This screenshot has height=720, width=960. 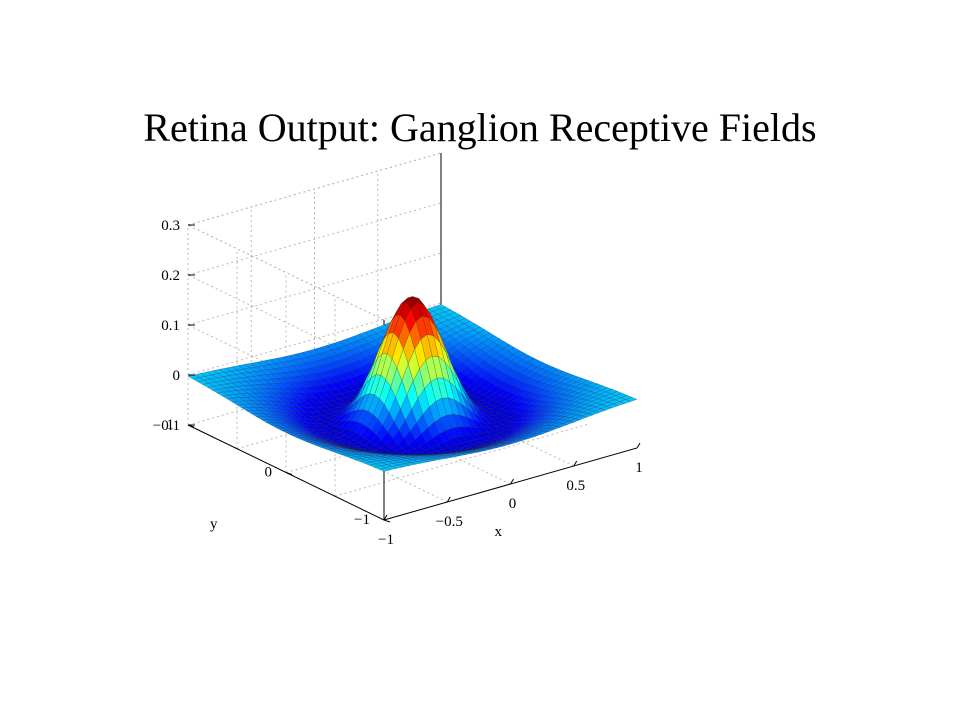 What do you see at coordinates (362, 520) in the screenshot?
I see `y-tick-label: −1` at bounding box center [362, 520].